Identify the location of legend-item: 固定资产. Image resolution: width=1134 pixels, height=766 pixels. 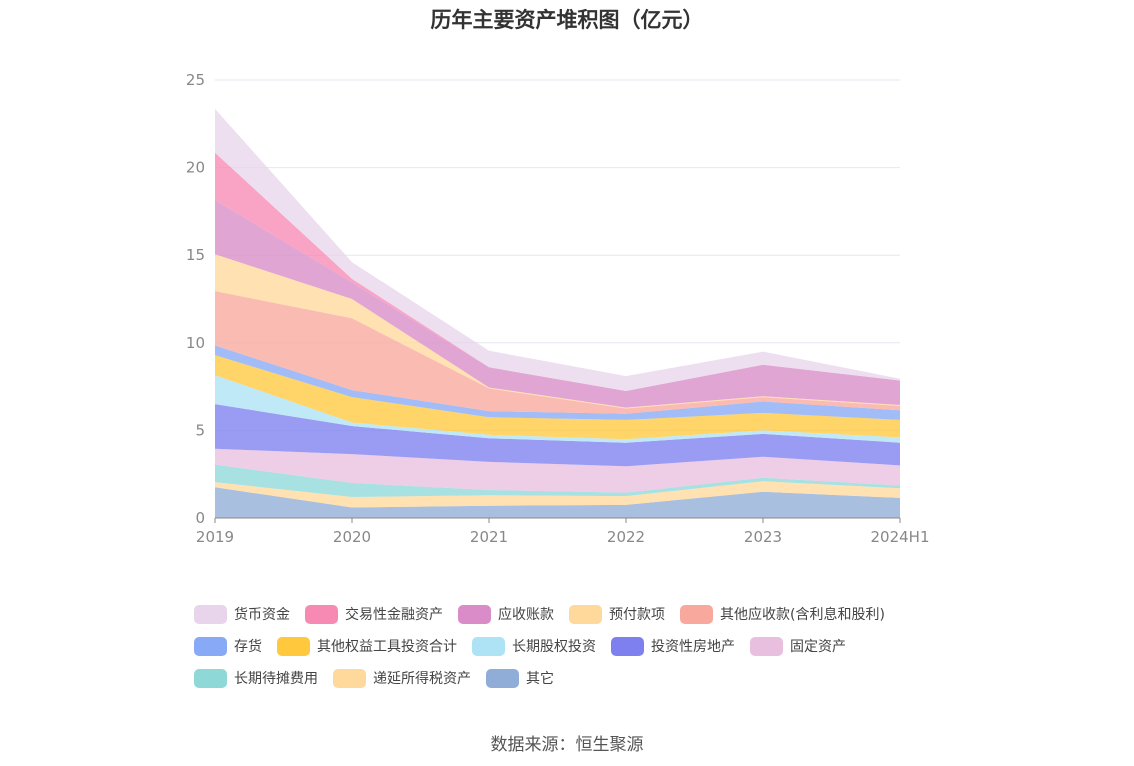
(798, 646).